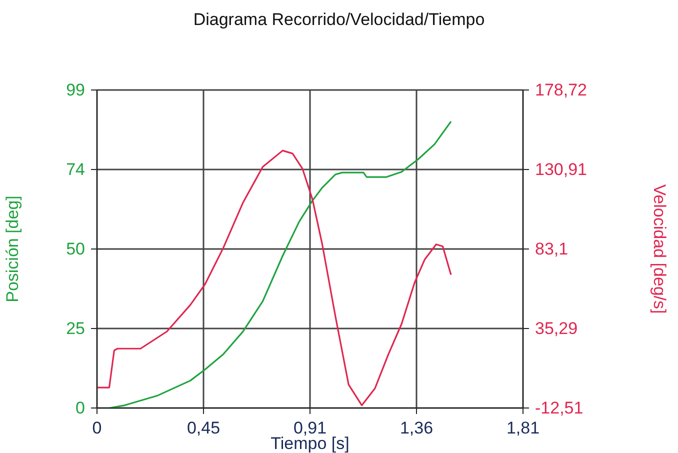 This screenshot has height=453, width=678. Describe the element at coordinates (556, 328) in the screenshot. I see `y2-tick-label: 35,29` at that location.